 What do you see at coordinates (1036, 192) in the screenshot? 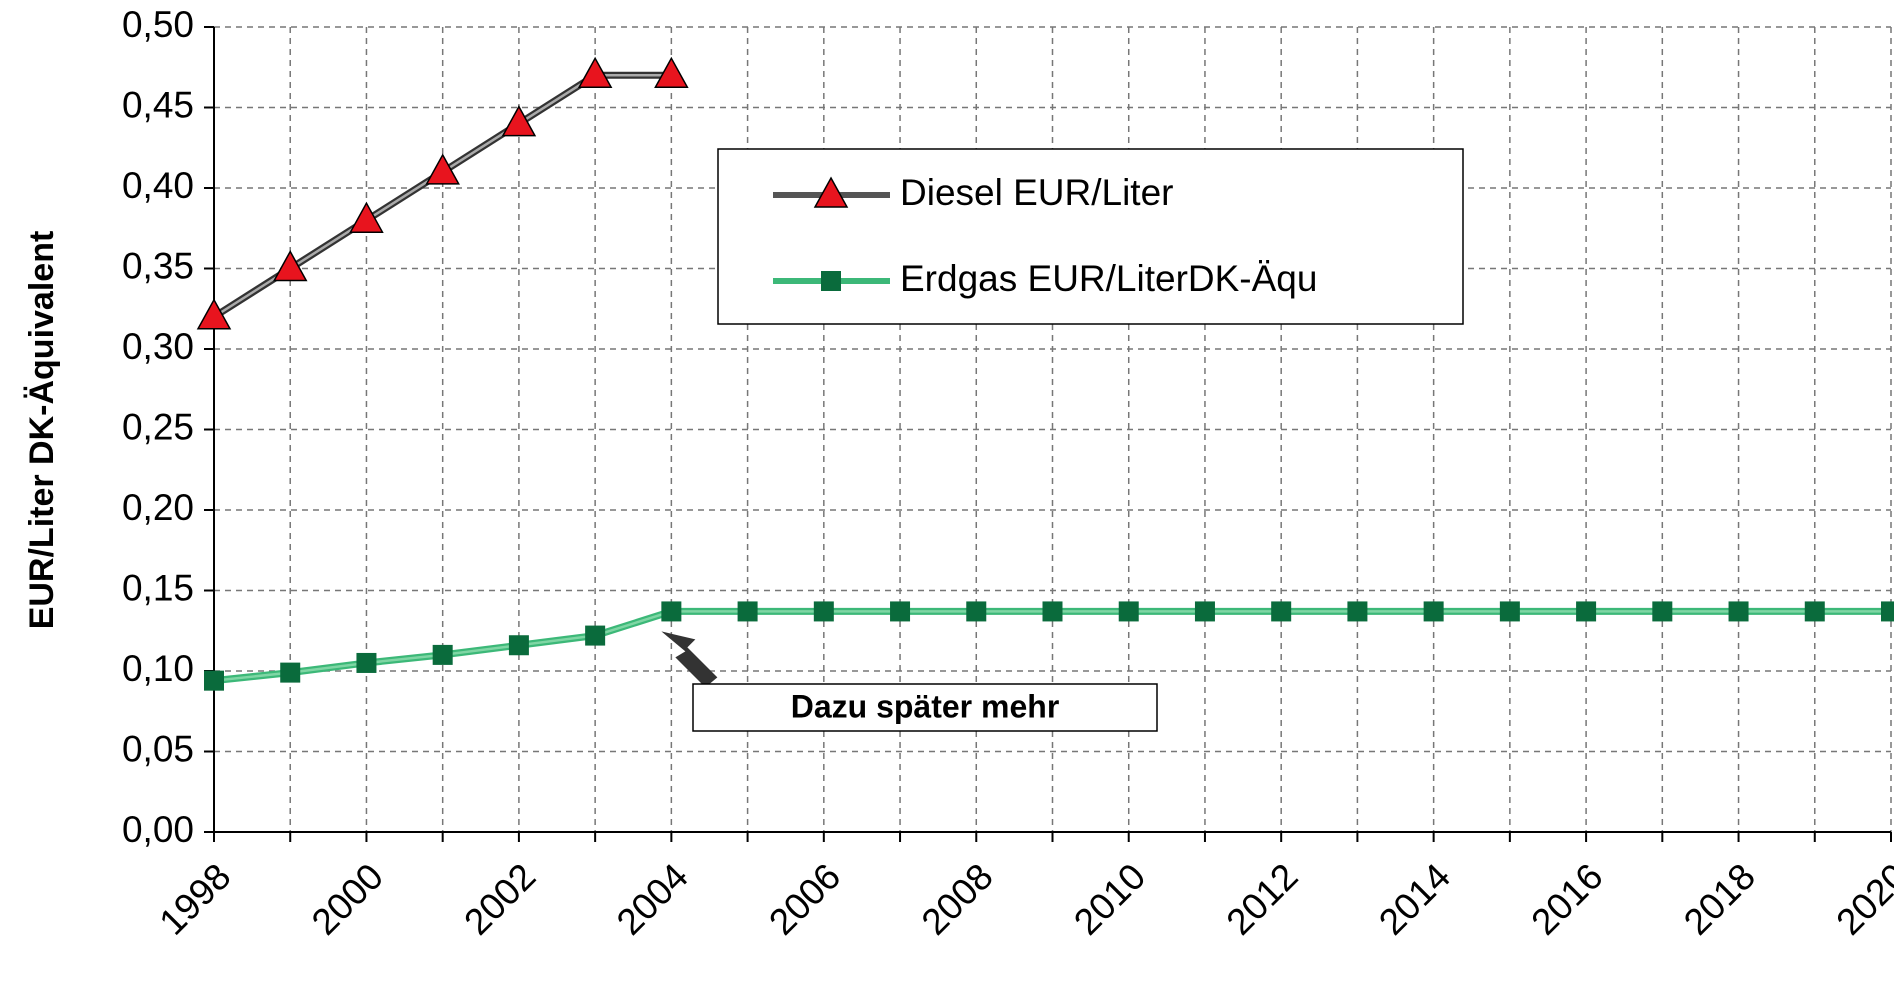
I see `legend-label: Diesel EUR/Liter` at bounding box center [1036, 192].